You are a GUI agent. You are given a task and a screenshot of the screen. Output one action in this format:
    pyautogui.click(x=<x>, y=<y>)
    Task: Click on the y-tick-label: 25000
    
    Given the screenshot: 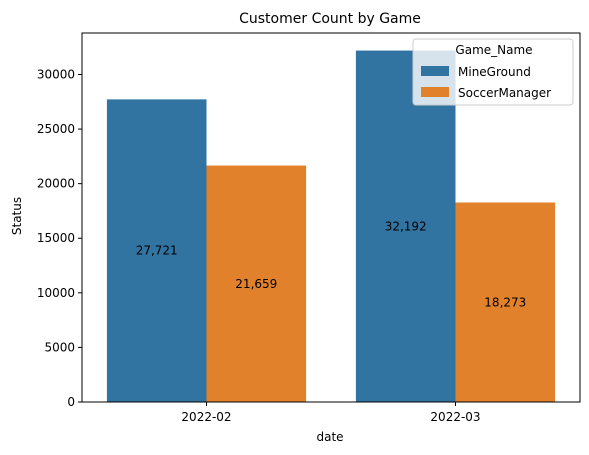 What is the action you would take?
    pyautogui.click(x=56, y=129)
    